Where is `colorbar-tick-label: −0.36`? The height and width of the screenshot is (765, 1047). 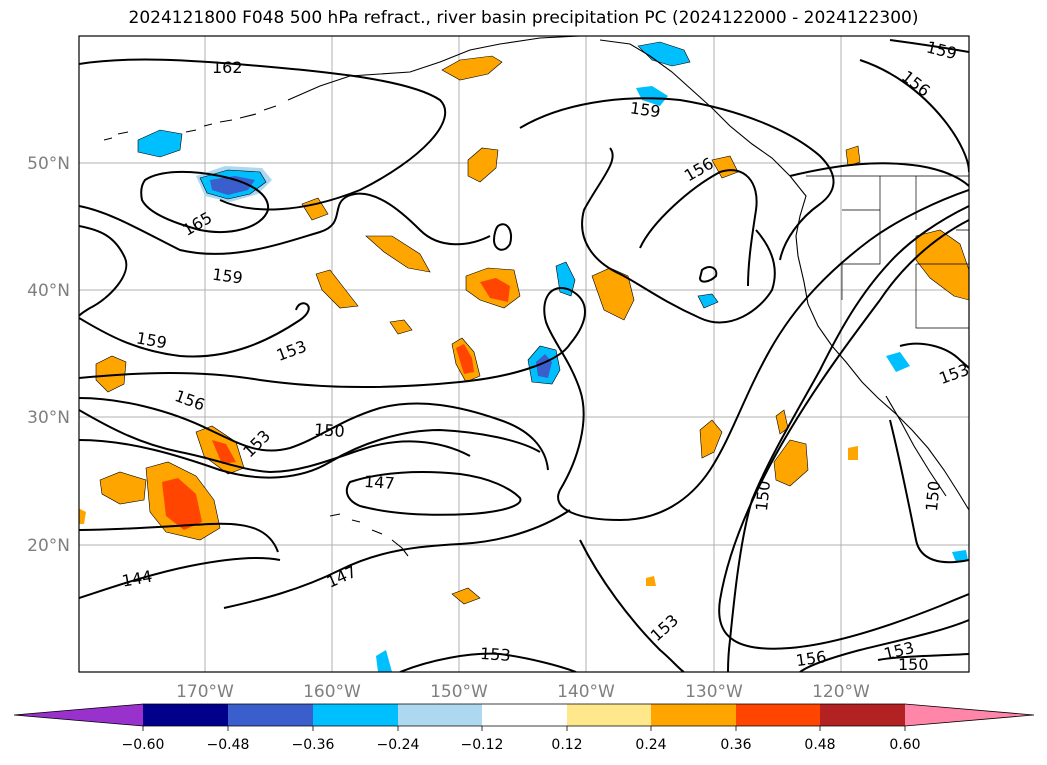
colorbar-tick-label: −0.36 is located at coordinates (313, 745).